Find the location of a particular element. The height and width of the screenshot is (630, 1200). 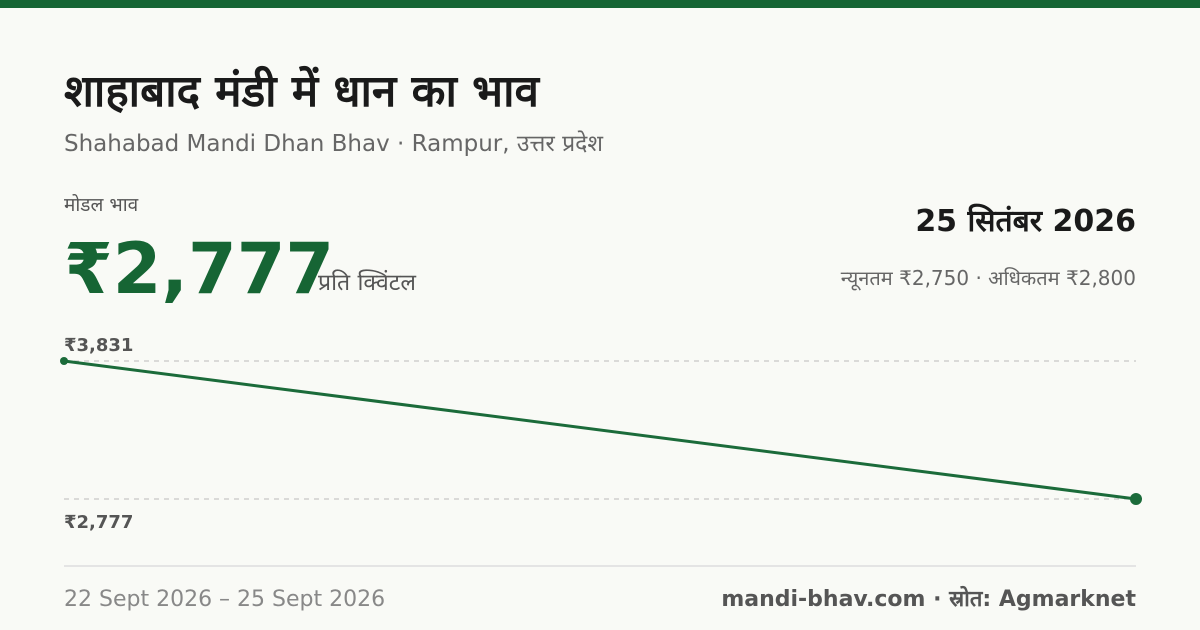

price-label: मोडल भाव is located at coordinates (101, 204).